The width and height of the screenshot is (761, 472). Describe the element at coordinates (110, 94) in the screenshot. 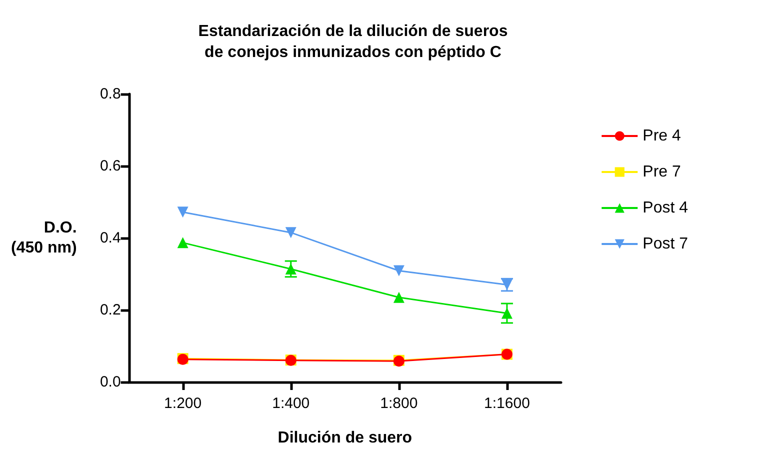

I see `y-tick-label: 0.8` at that location.